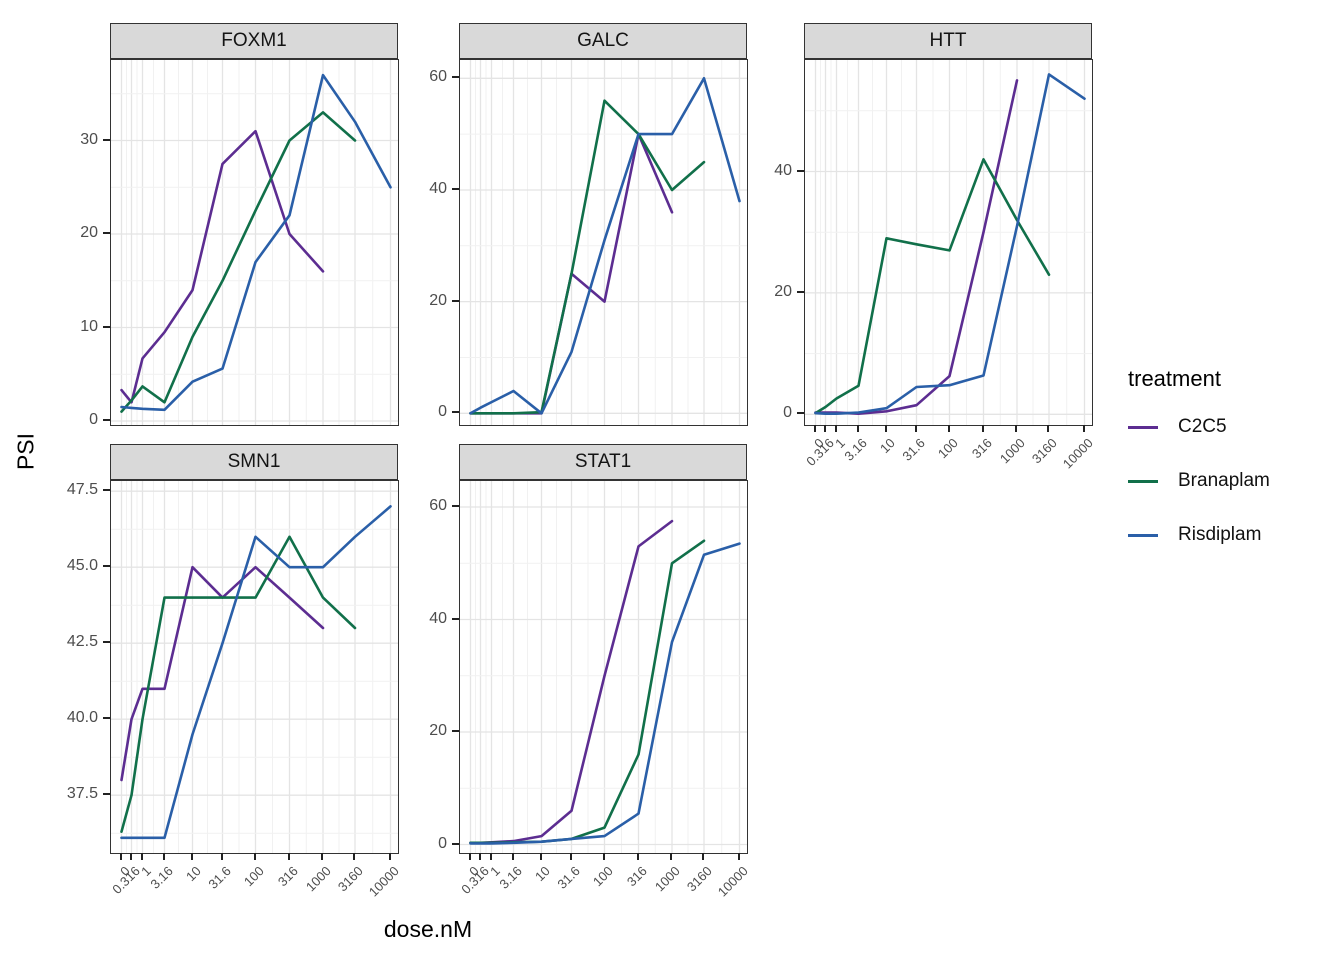 The width and height of the screenshot is (1344, 960). I want to click on facet-panel-smn1, so click(254, 667).